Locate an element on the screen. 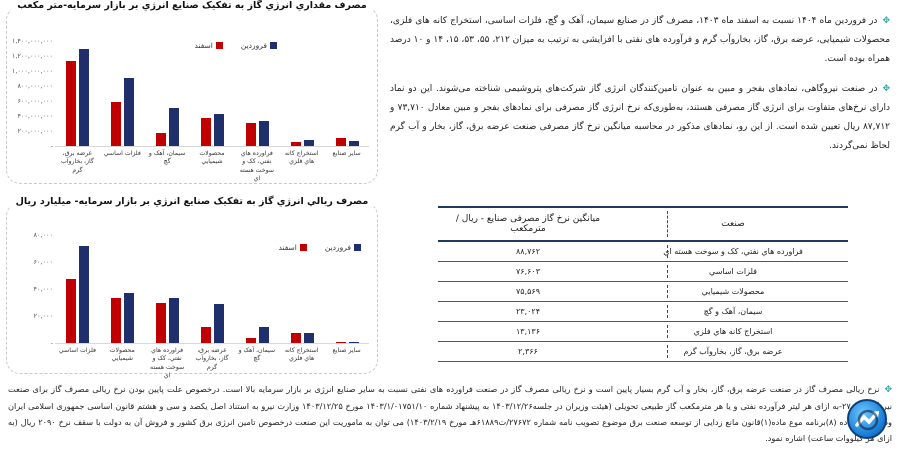 Image resolution: width=900 pixels, height=451 pixels. table-row: سيمان، آهک و گچ ۲۳,۰۲۴ is located at coordinates (643, 312).